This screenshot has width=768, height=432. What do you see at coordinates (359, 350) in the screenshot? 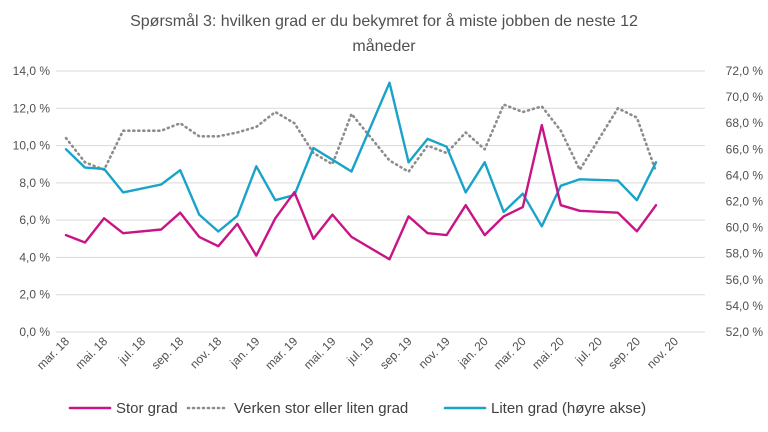
I see `x-tick-label: jul. 19` at bounding box center [359, 350].